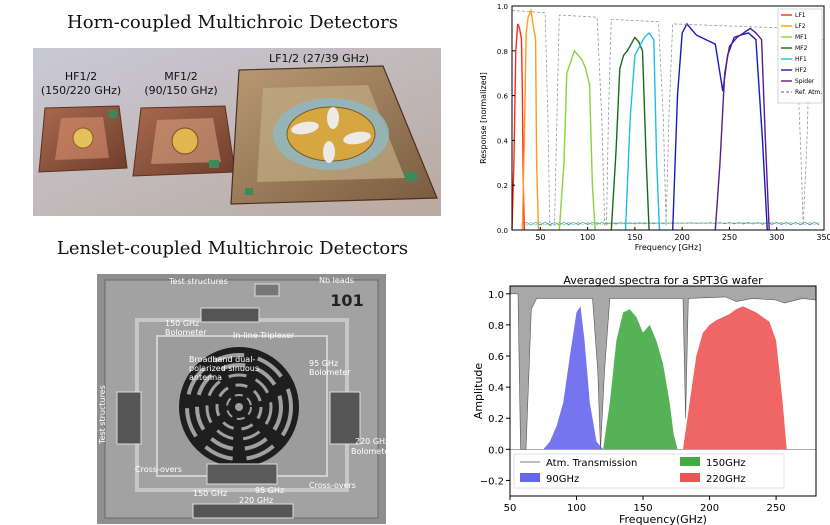  Describe the element at coordinates (492, 481) in the screenshot. I see `chart2-ytick-label: −0.2` at that location.